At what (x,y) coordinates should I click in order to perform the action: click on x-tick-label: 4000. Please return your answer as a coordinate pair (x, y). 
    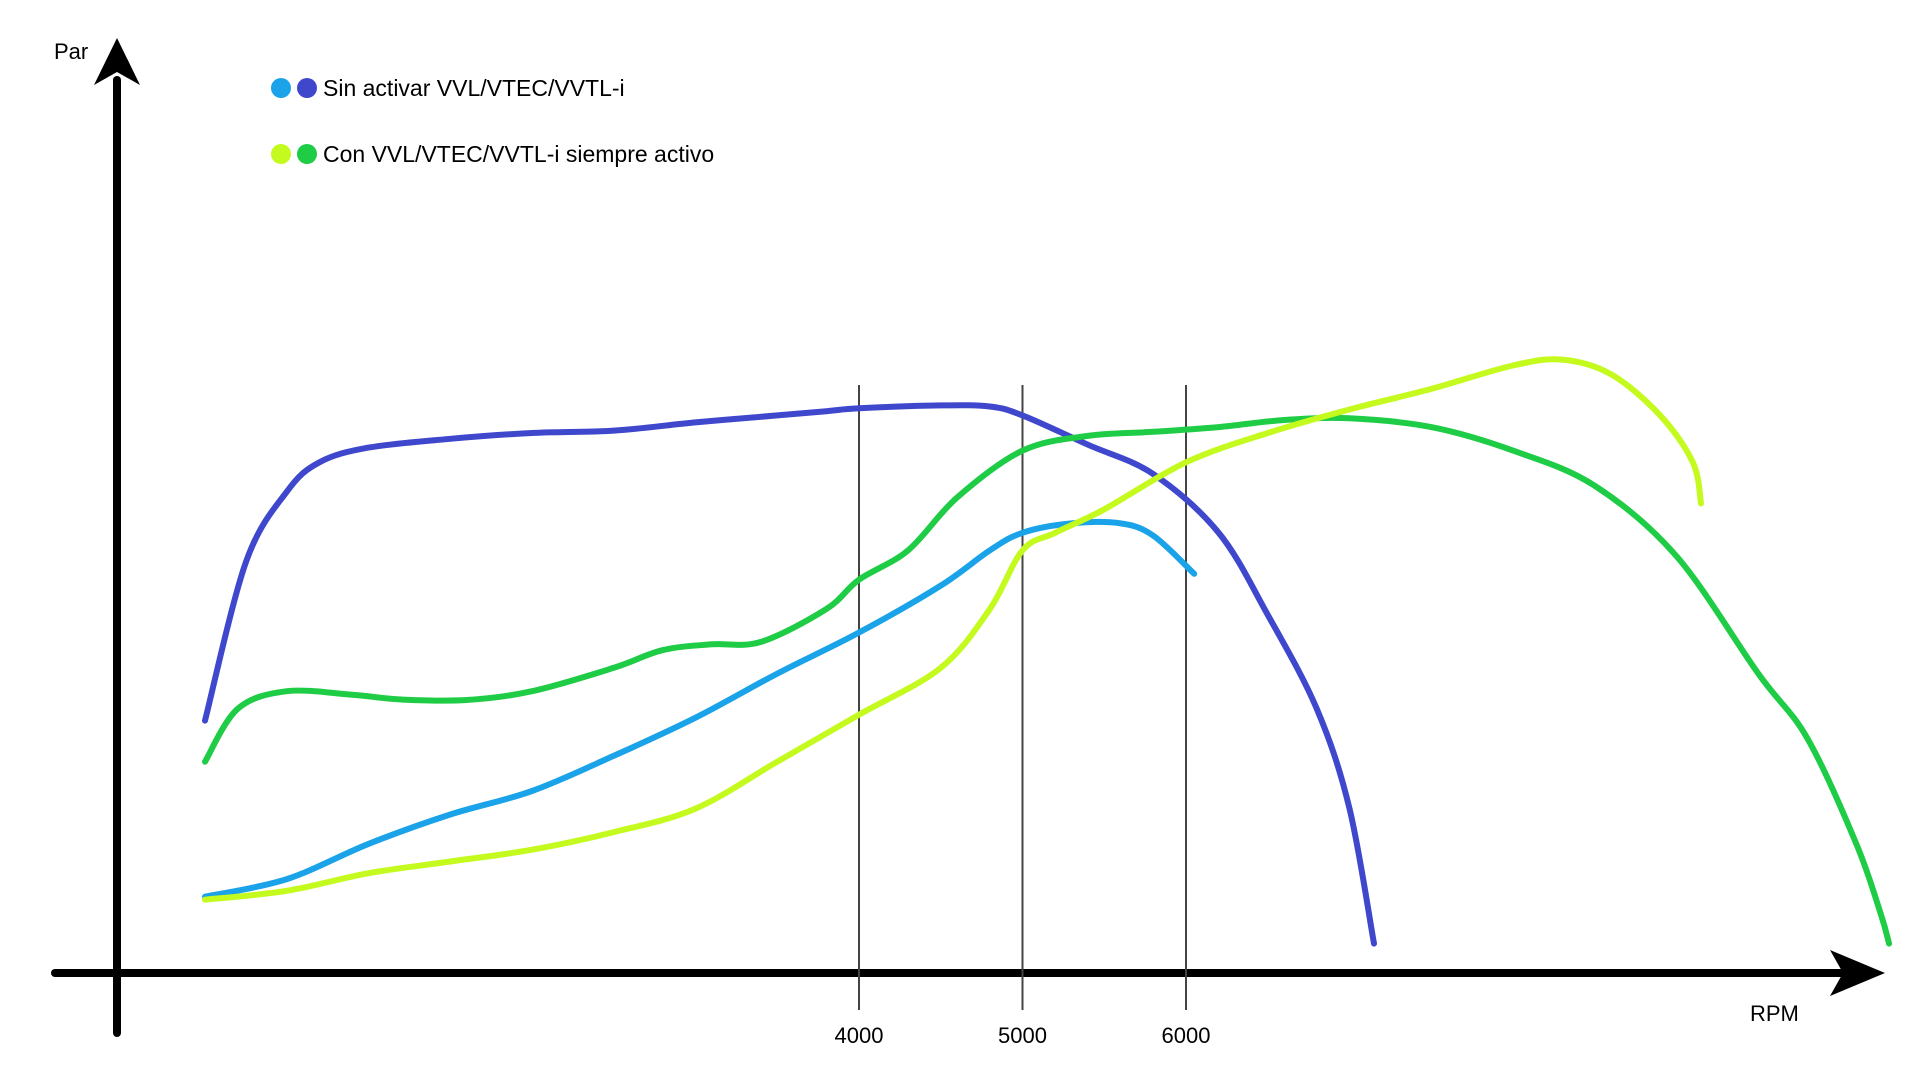
    Looking at the image, I should click on (859, 1035).